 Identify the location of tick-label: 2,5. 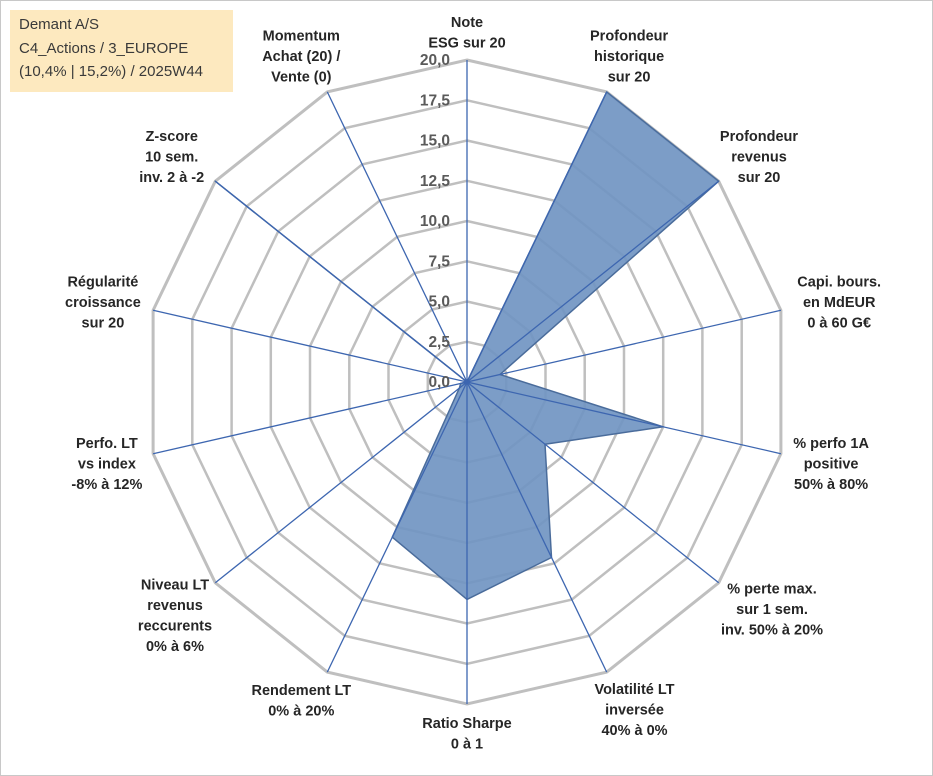
(439, 342).